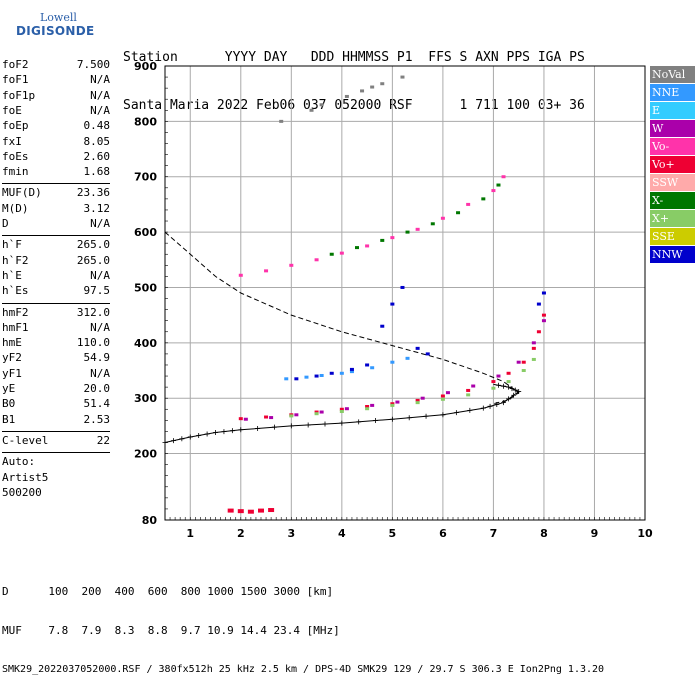 The height and width of the screenshot is (689, 700). I want to click on param-value: 2.60, so click(97, 156).